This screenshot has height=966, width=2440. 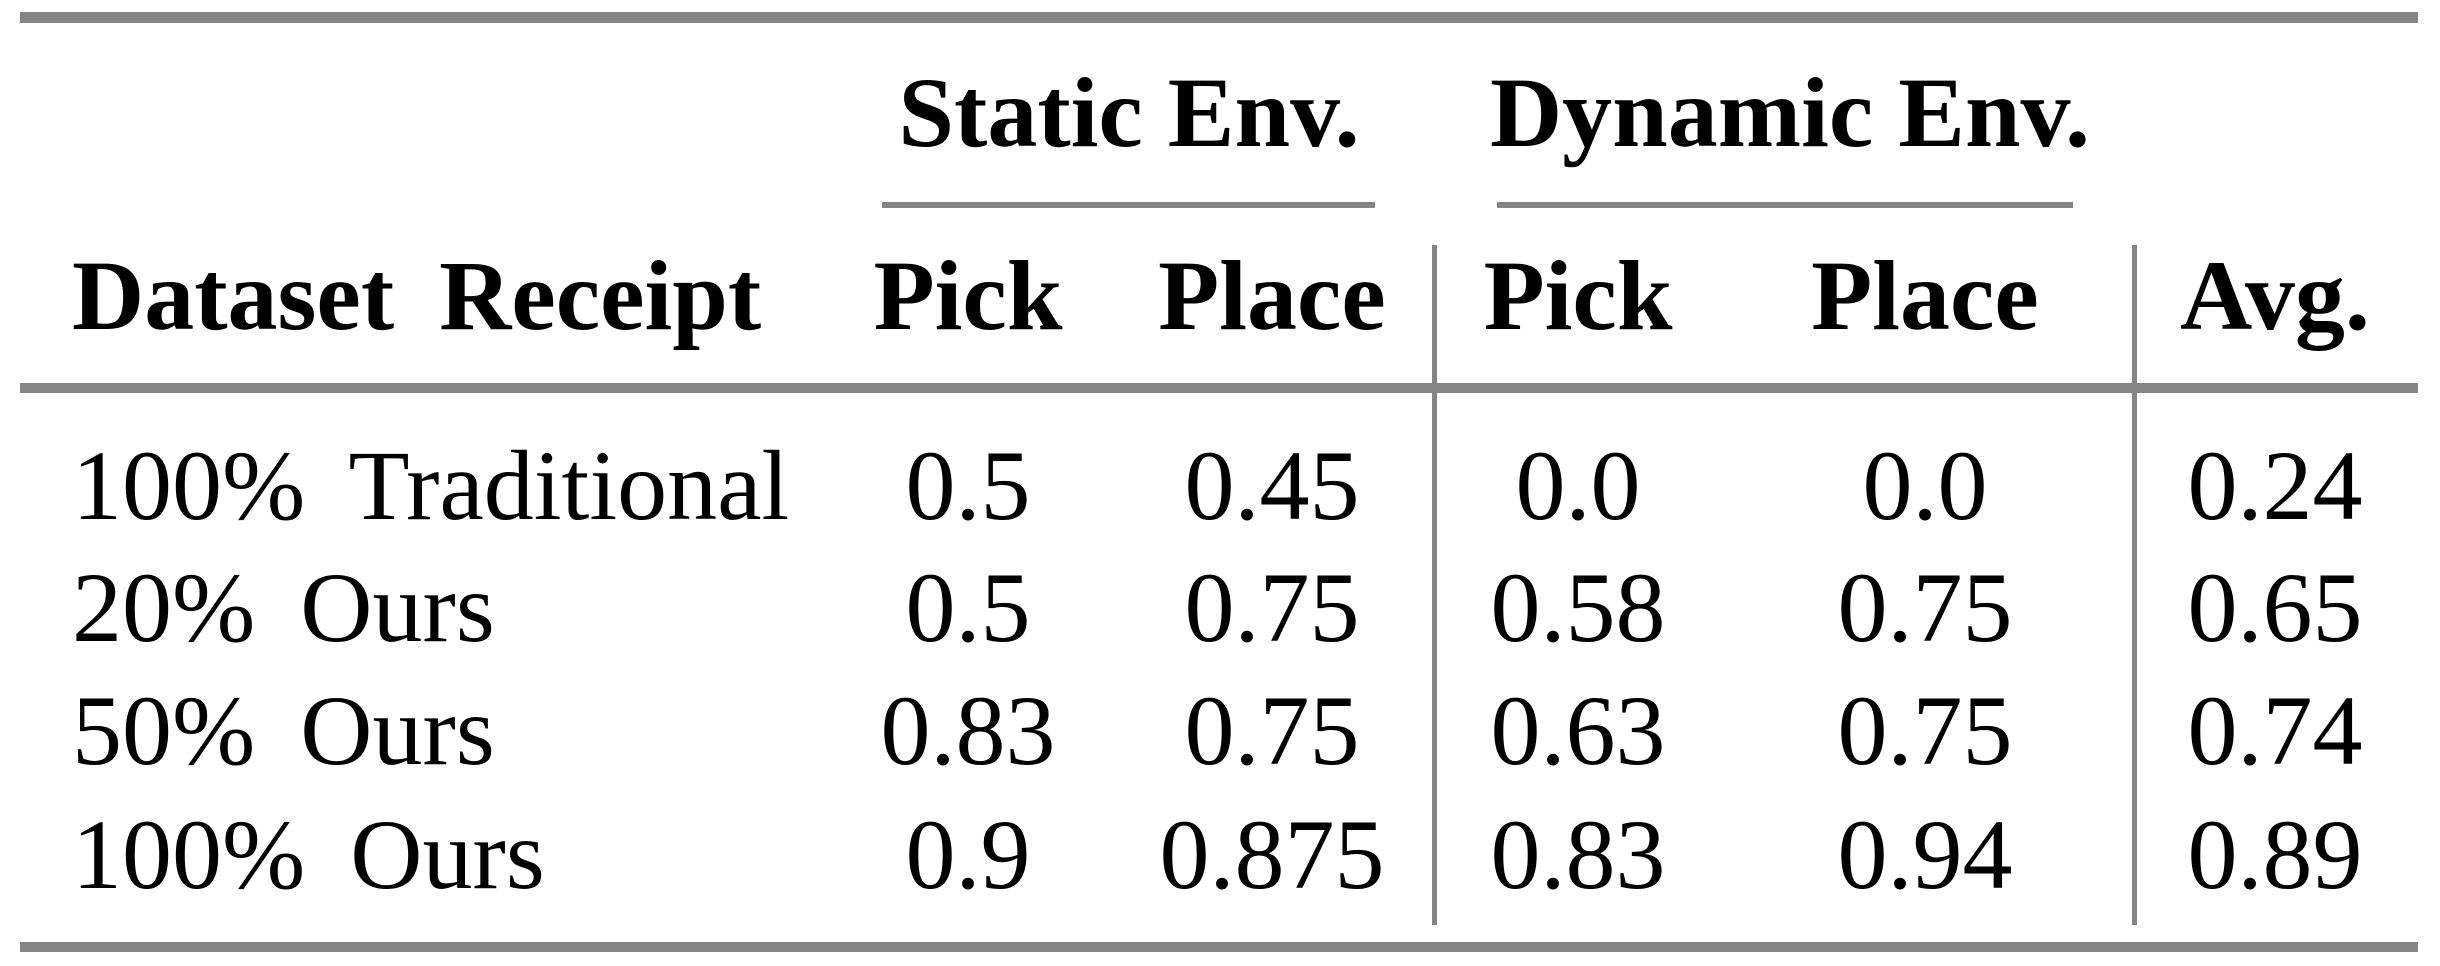 I want to click on row-label: 100% Traditional, so click(x=431, y=485).